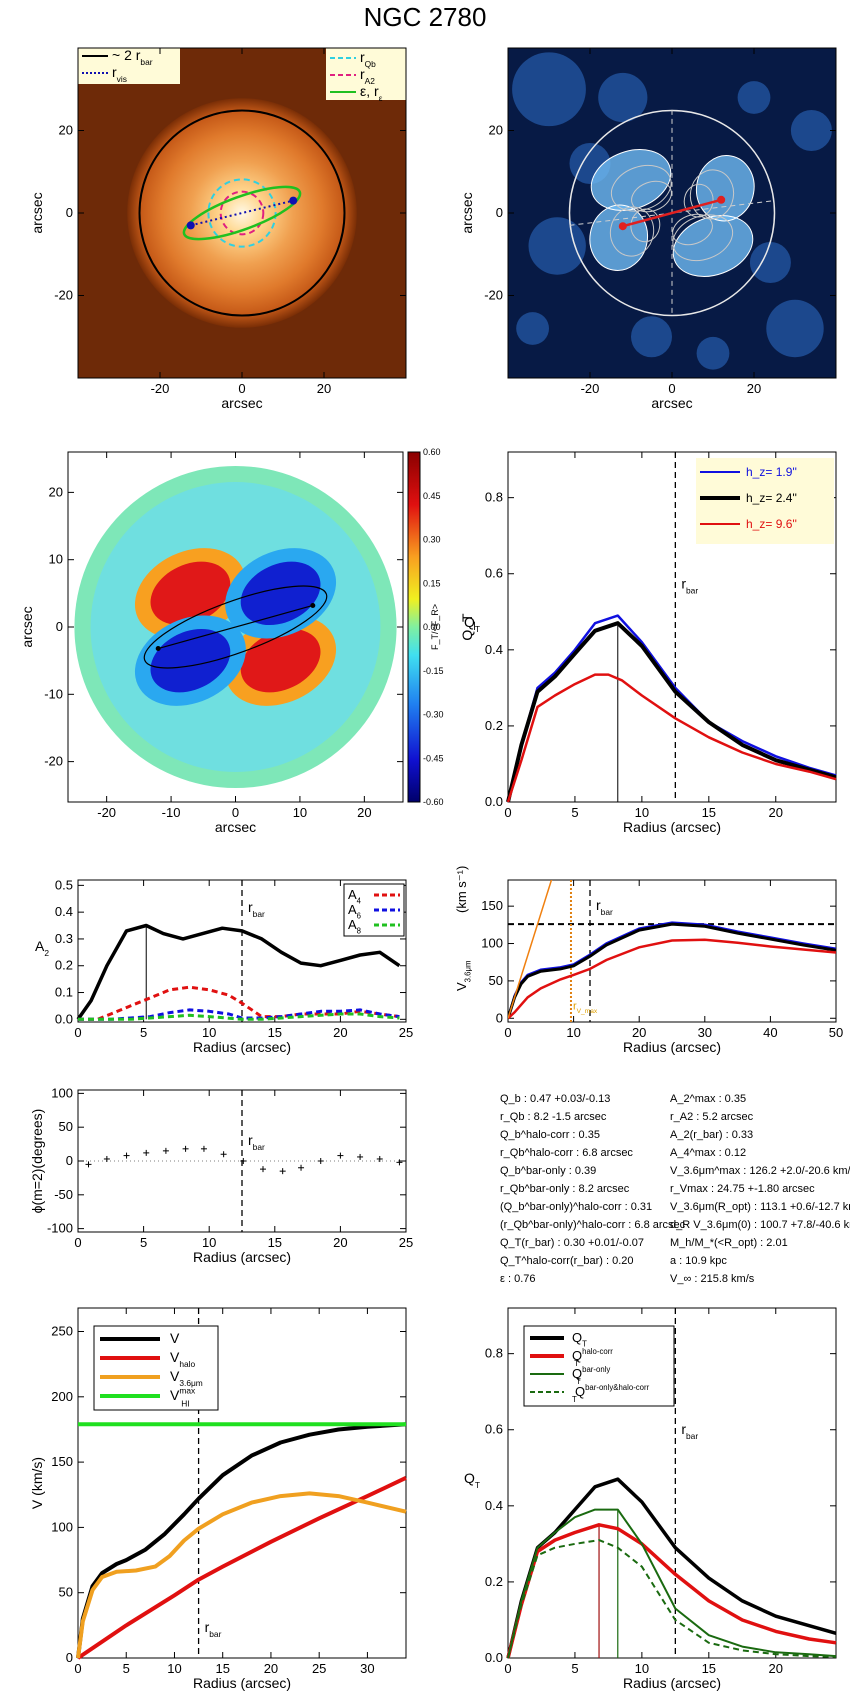 This screenshot has width=850, height=1700. Describe the element at coordinates (368, 59) in the screenshot. I see `legend-right-label: rQb` at that location.